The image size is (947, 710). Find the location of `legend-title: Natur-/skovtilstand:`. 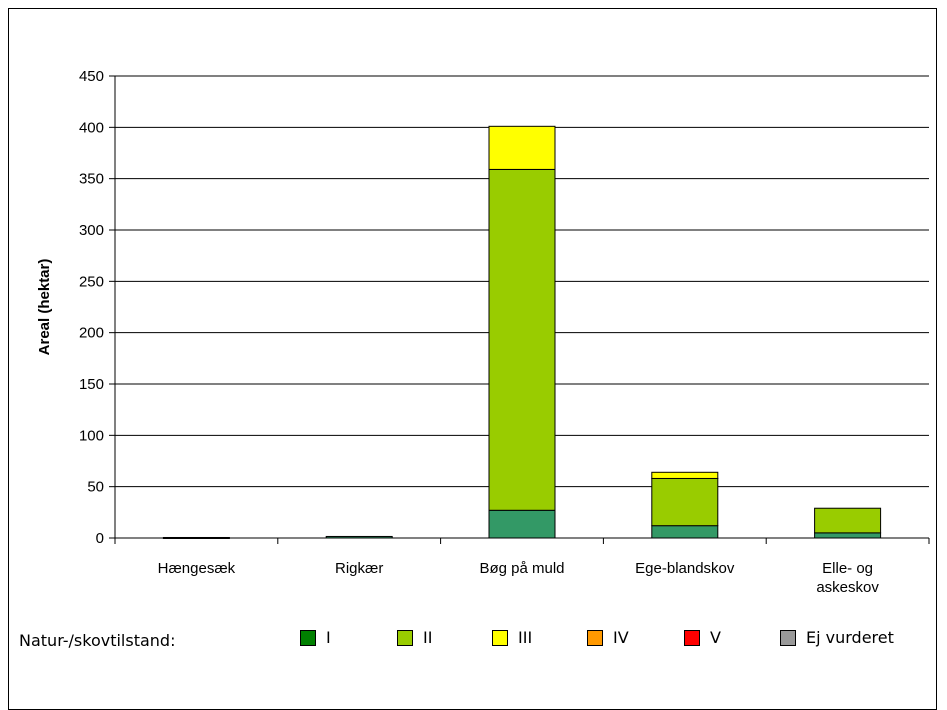

legend-title: Natur-/skovtilstand: is located at coordinates (97, 640).